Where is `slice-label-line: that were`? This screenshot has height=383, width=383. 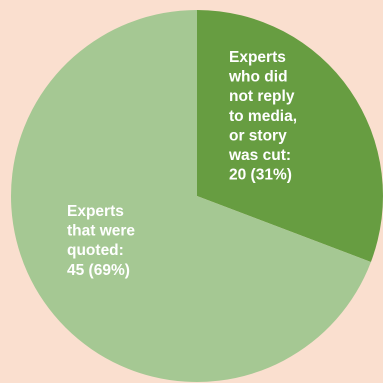
slice-label-line: that were is located at coordinates (101, 231).